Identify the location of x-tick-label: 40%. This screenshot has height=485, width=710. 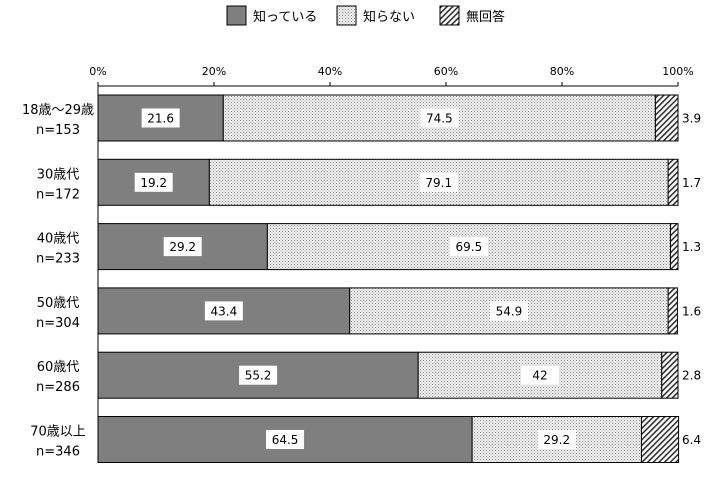
(330, 71).